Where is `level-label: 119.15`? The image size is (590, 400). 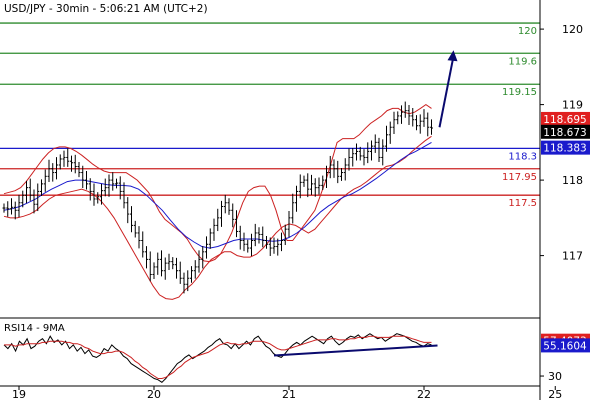
level-label: 119.15 is located at coordinates (519, 92).